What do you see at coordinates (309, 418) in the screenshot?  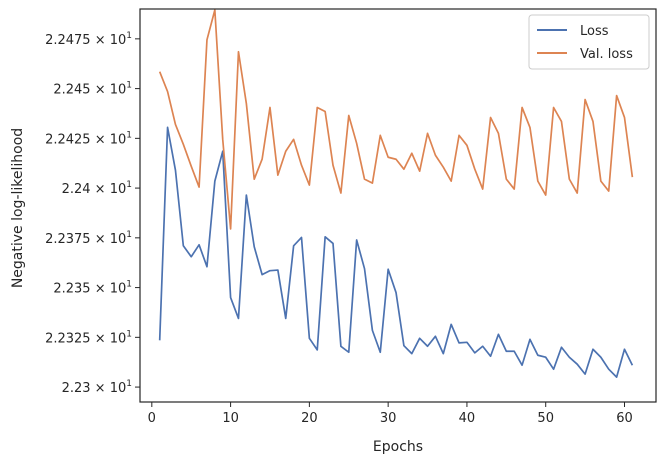 I see `x-tick-label: 20` at bounding box center [309, 418].